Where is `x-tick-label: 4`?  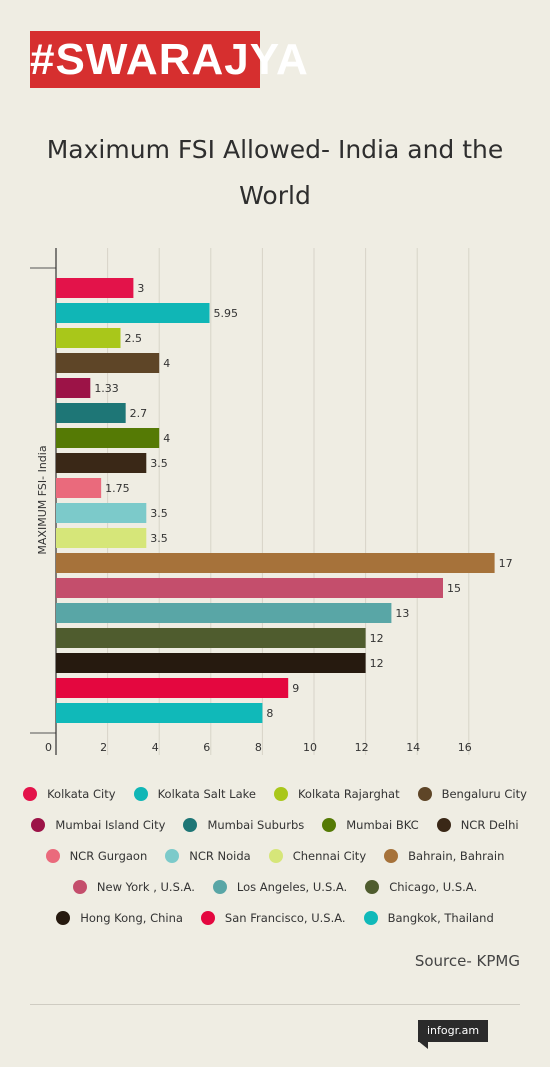 x-tick-label: 4 is located at coordinates (155, 747).